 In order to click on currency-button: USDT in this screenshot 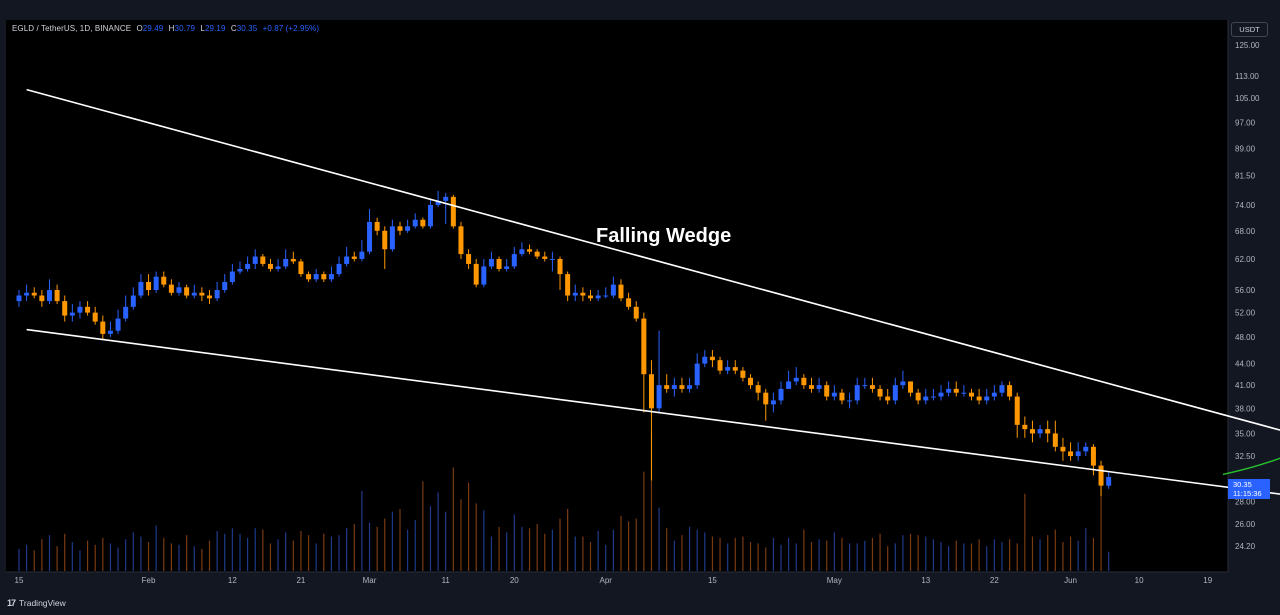, I will do `click(1249, 29)`.